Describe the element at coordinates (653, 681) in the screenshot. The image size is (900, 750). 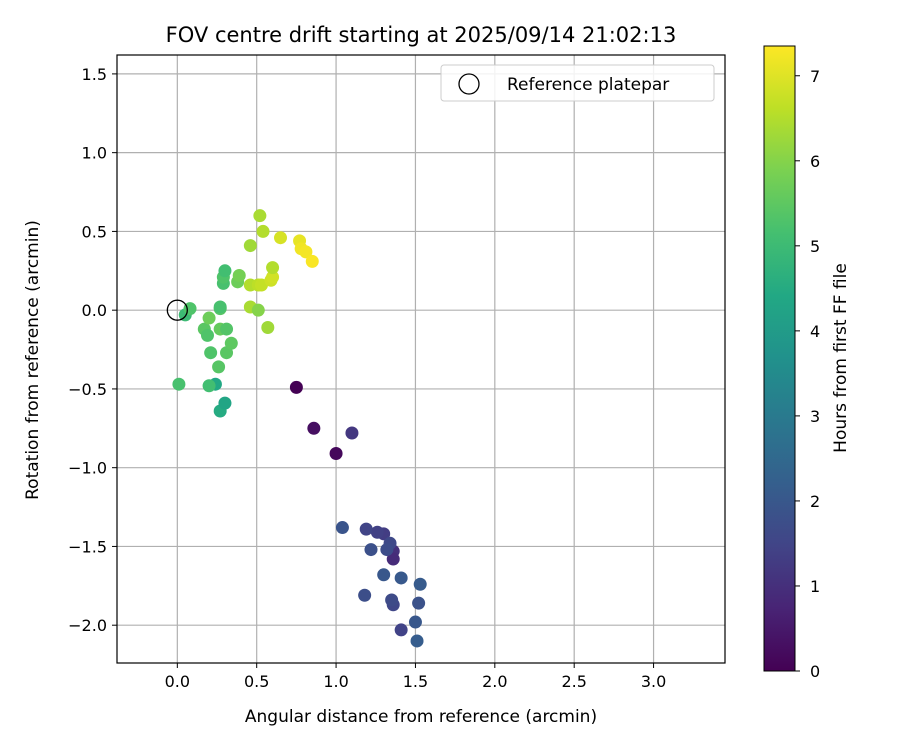
I see `x-tick-label: 3.0` at that location.